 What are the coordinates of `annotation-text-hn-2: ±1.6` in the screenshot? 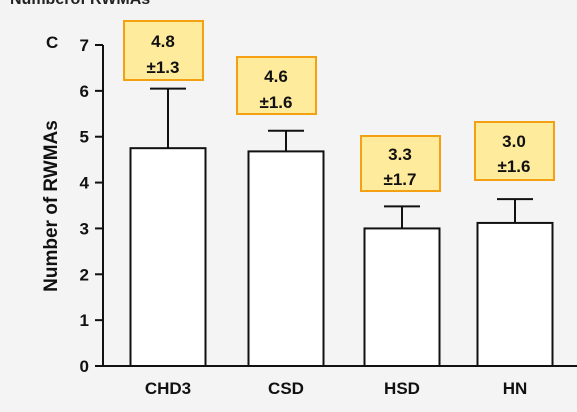 It's located at (514, 166).